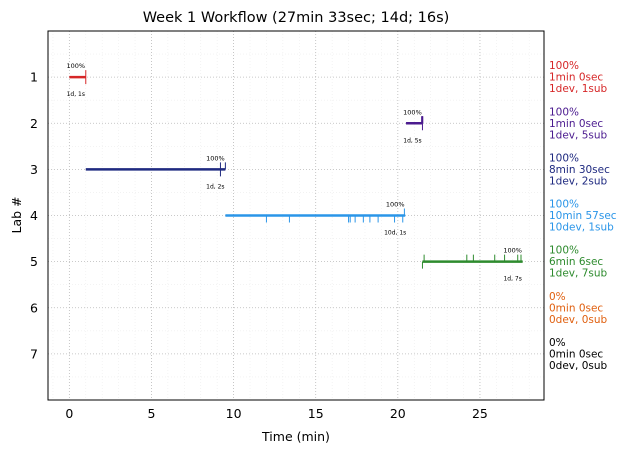 The image size is (630, 453). What do you see at coordinates (395, 233) in the screenshot?
I see `count-label: 10d, 1s` at bounding box center [395, 233].